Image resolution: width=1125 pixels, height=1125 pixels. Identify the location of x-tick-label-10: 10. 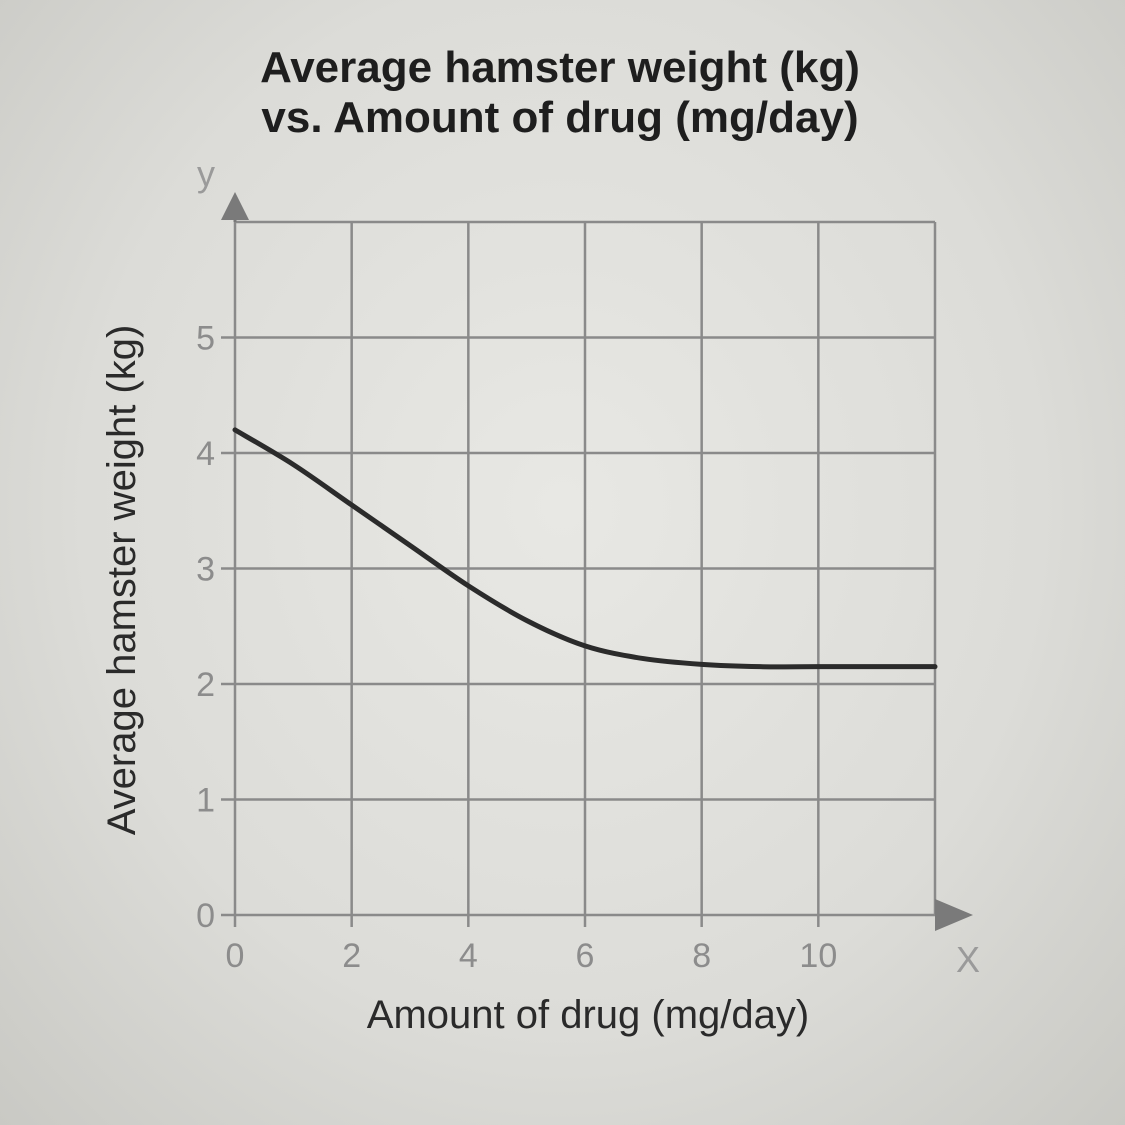
(818, 956).